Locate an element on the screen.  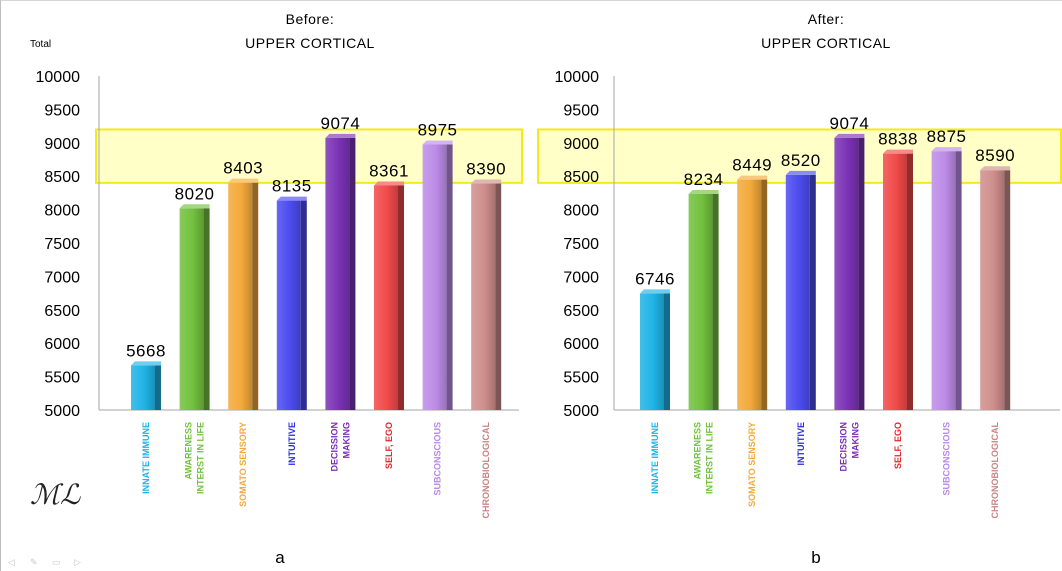
data-label: 8403 is located at coordinates (243, 168).